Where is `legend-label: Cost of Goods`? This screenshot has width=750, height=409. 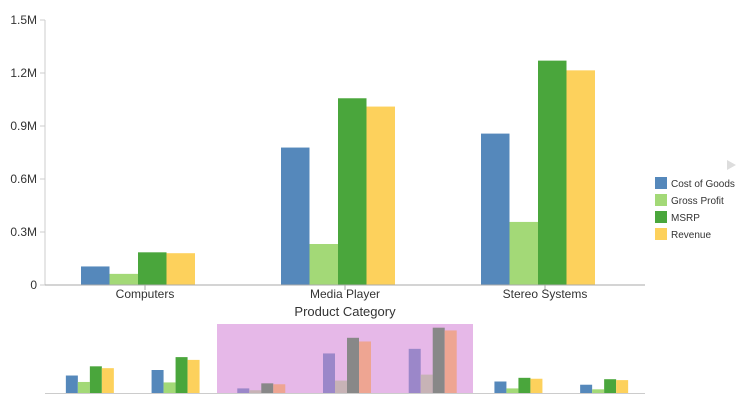
legend-label: Cost of Goods is located at coordinates (703, 184).